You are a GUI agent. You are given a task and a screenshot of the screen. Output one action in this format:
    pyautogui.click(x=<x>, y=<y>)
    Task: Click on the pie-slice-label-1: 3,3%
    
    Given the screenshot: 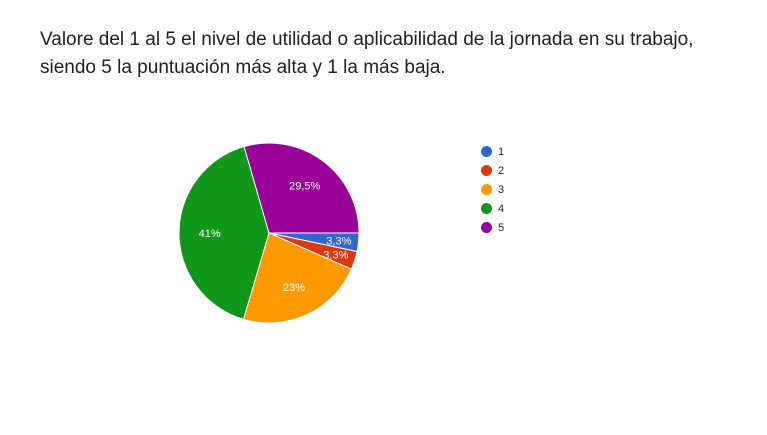 What is the action you would take?
    pyautogui.click(x=338, y=241)
    